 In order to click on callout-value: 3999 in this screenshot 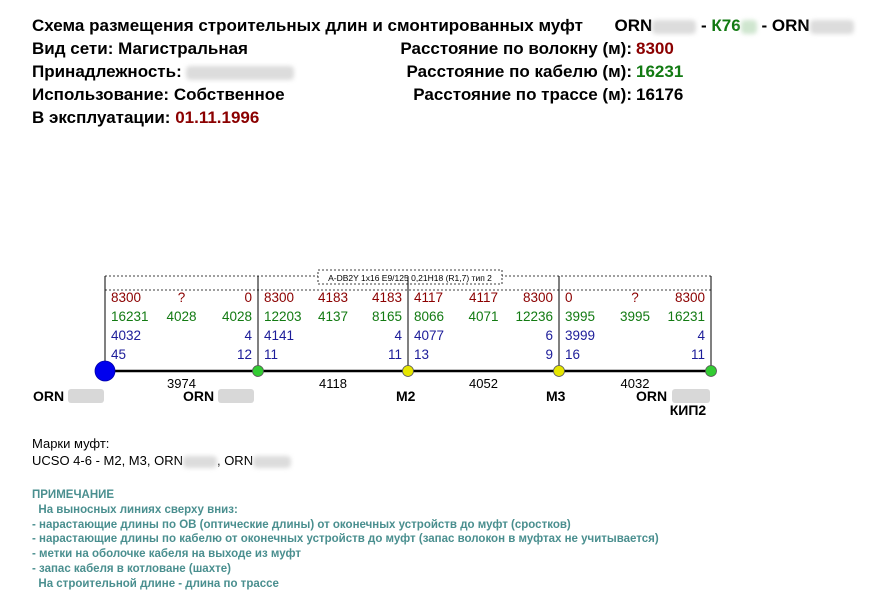, I will do `click(580, 335)`.